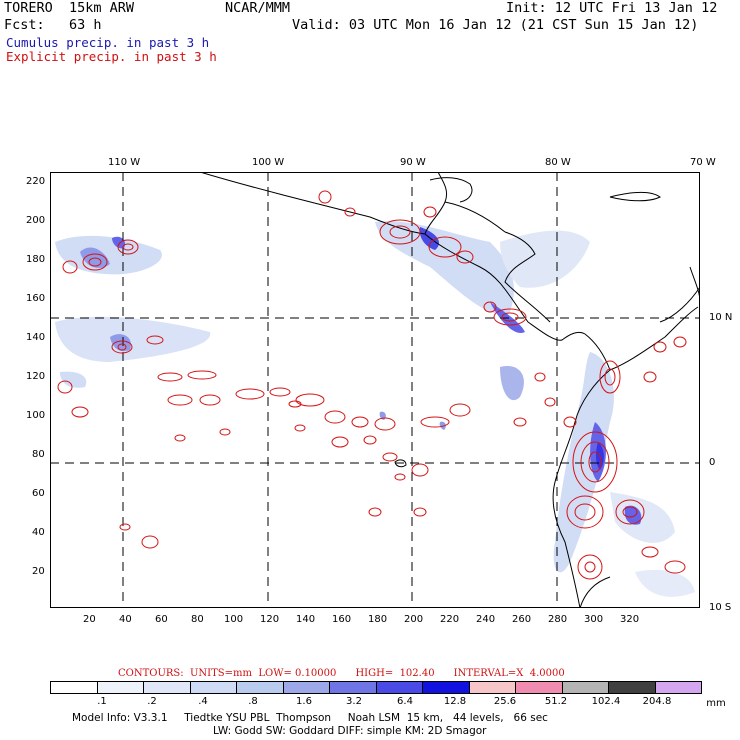 Image resolution: width=740 pixels, height=740 pixels. What do you see at coordinates (505, 701) in the screenshot?
I see `colorbar-label: 25.6` at bounding box center [505, 701].